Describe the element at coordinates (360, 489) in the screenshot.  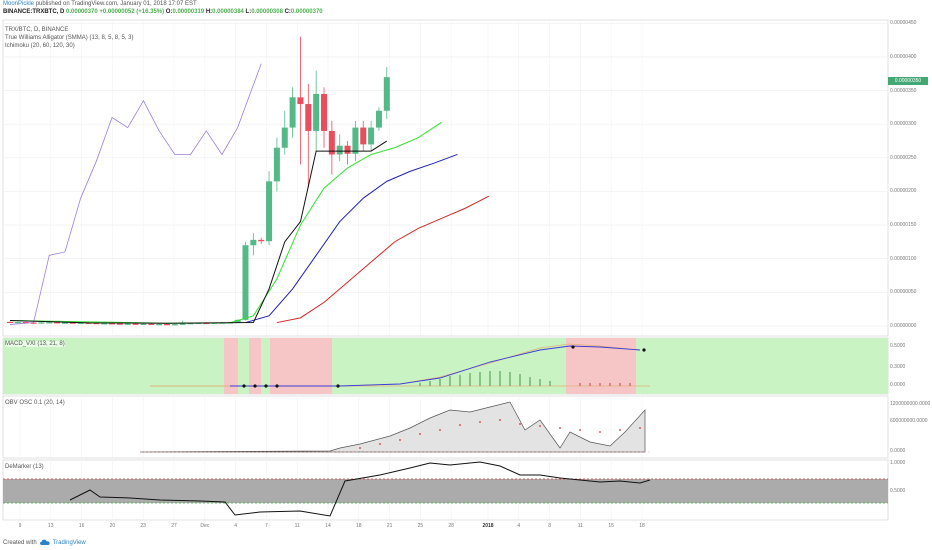
I see `demarker-line` at that location.